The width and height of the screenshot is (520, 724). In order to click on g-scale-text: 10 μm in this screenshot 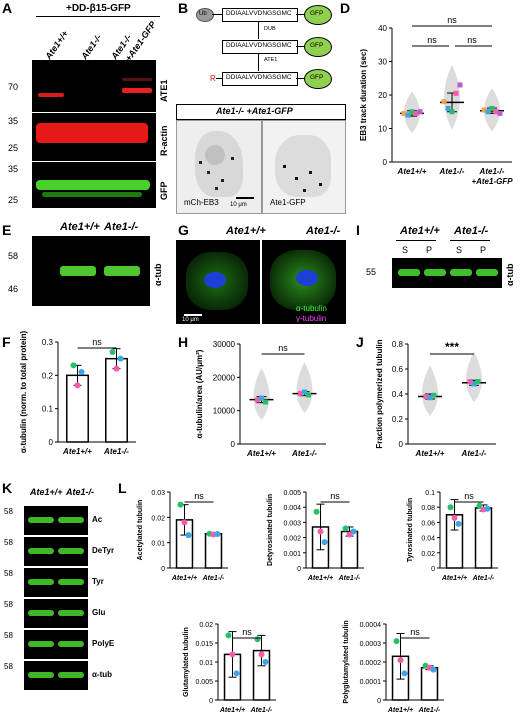, I will do `click(190, 320)`.